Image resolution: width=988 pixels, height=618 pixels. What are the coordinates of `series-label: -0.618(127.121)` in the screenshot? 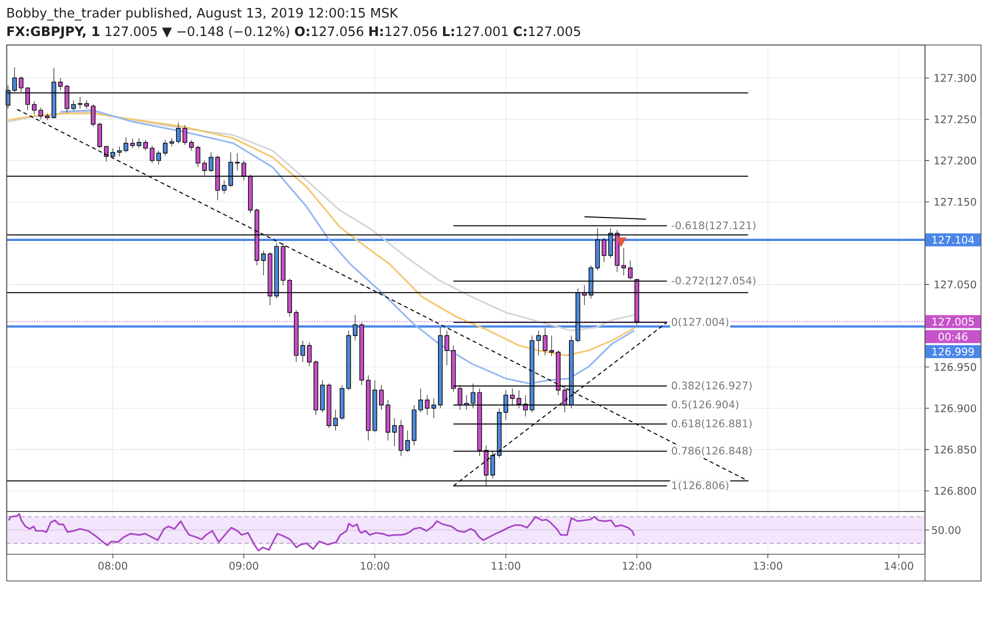 It's located at (714, 225).